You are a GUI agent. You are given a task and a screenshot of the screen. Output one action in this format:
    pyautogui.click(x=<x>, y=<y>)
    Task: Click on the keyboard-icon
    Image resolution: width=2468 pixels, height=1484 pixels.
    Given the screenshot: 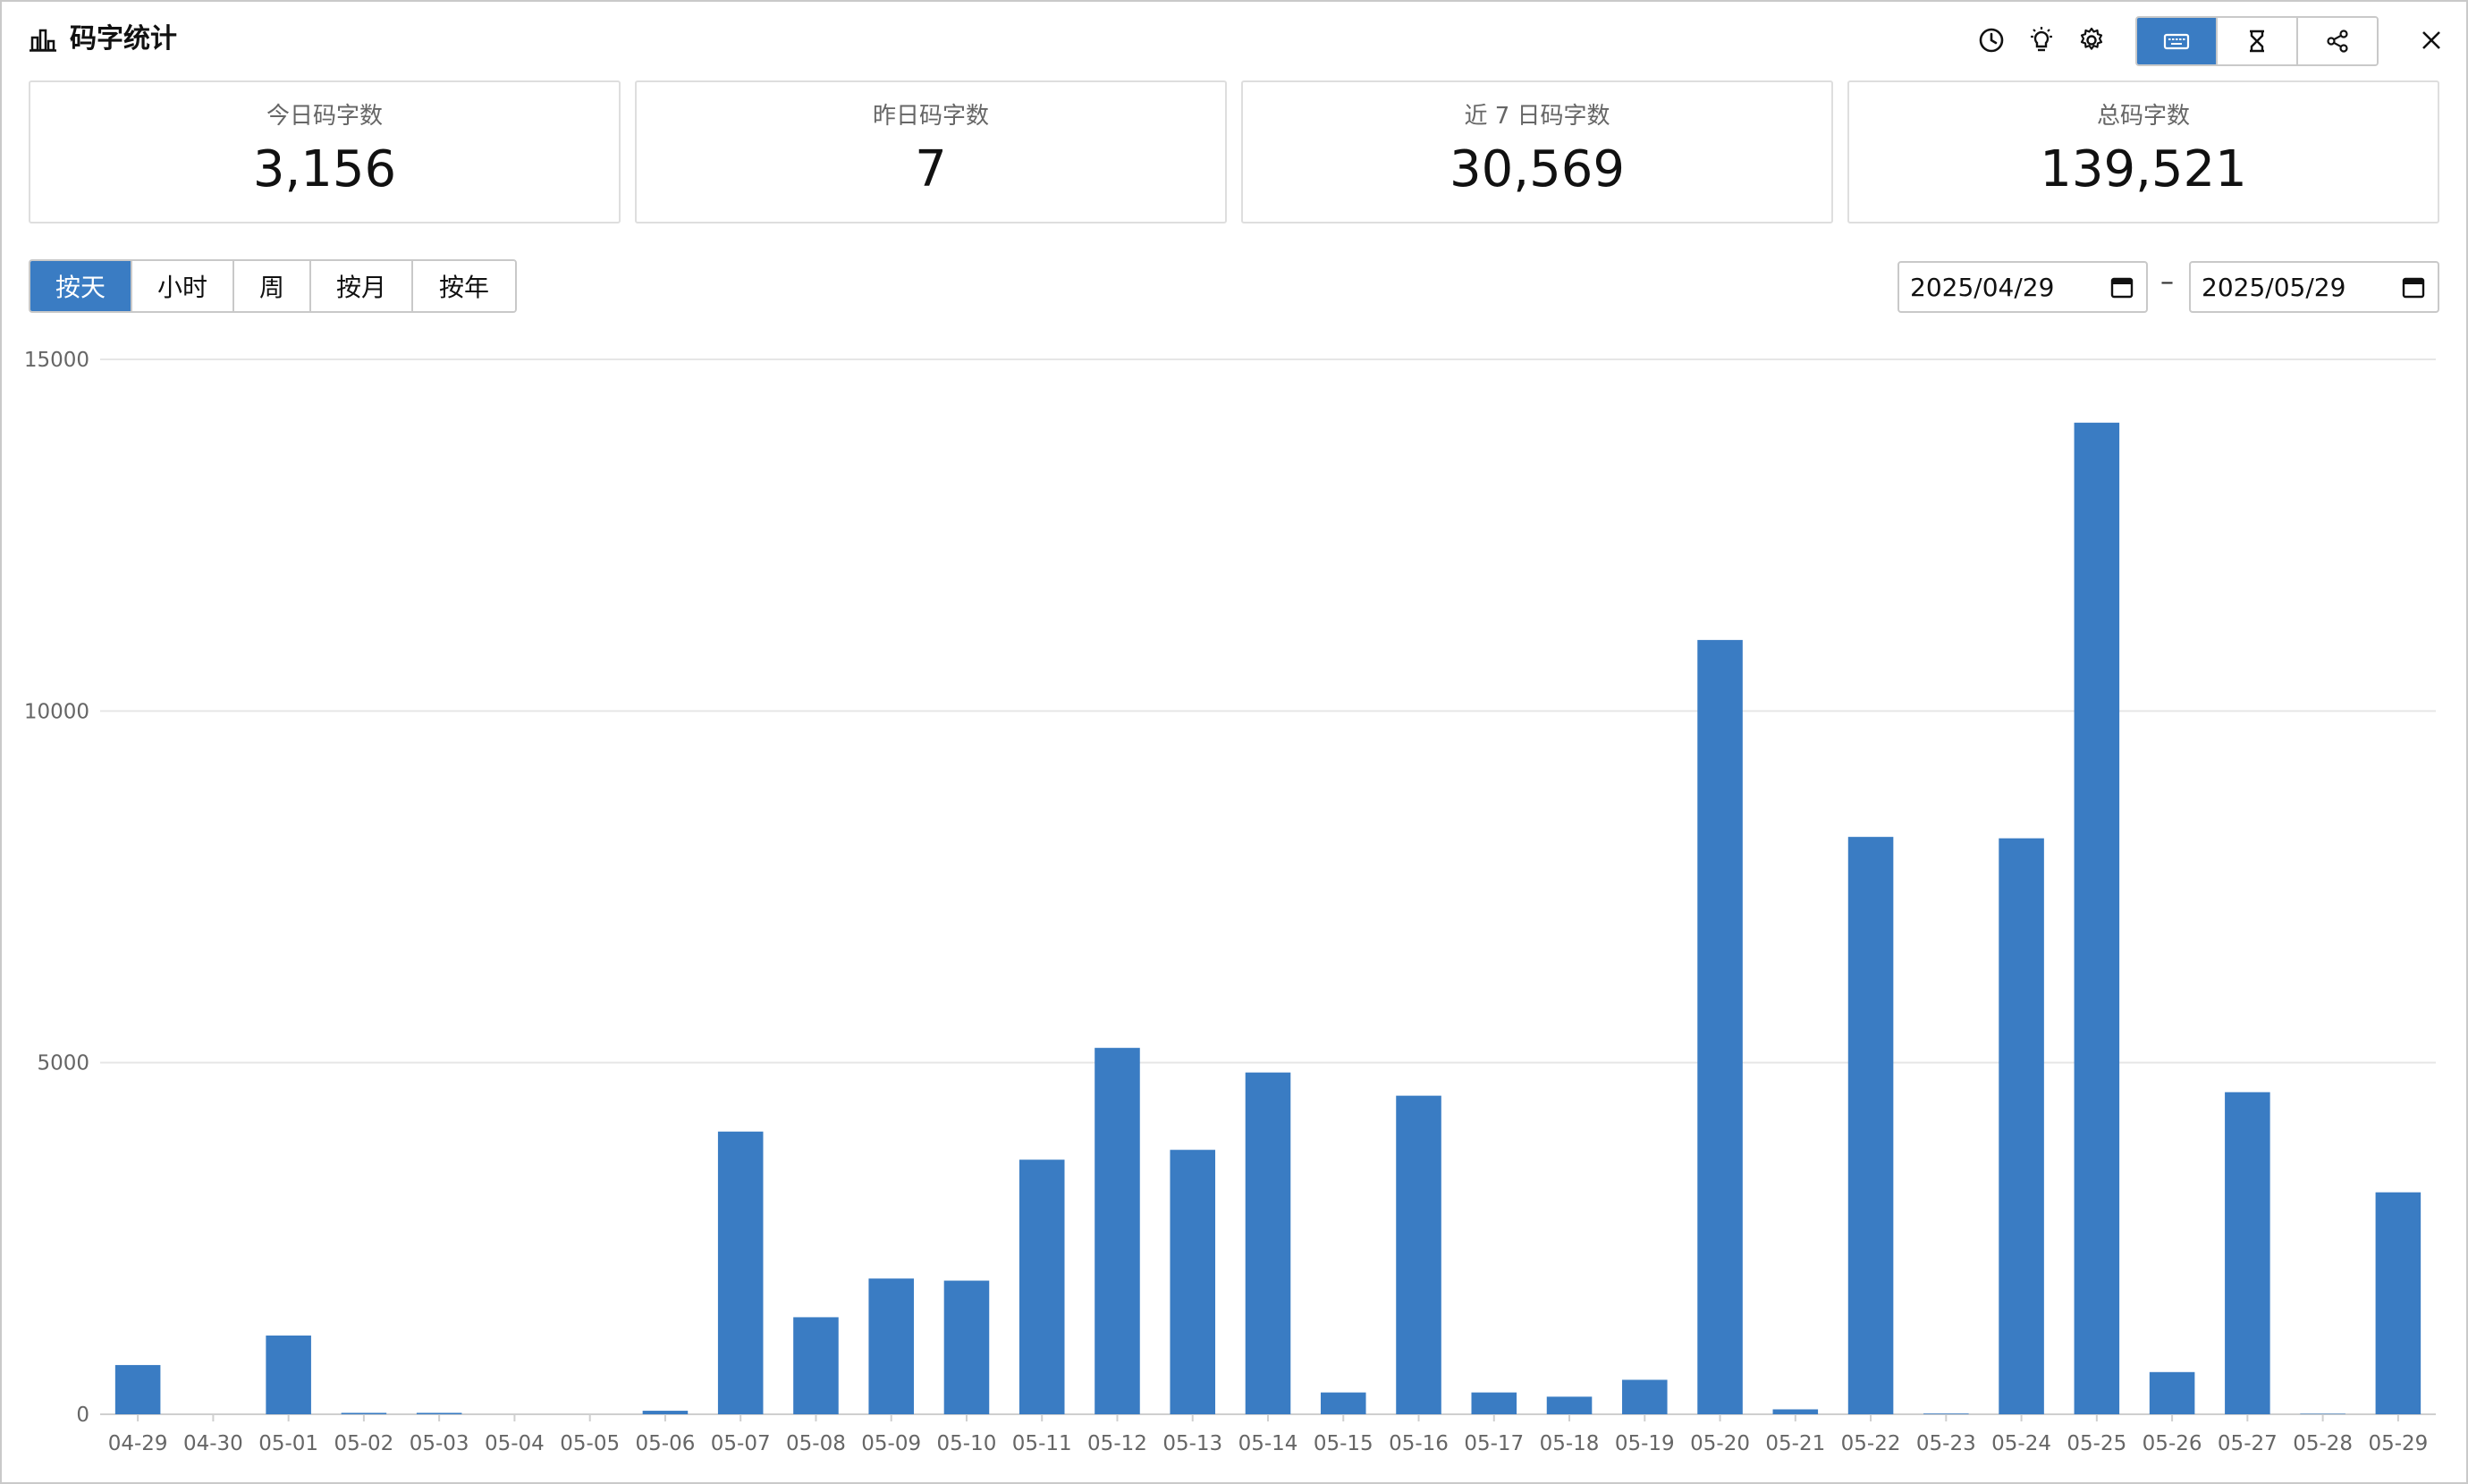 What is the action you would take?
    pyautogui.click(x=2176, y=41)
    